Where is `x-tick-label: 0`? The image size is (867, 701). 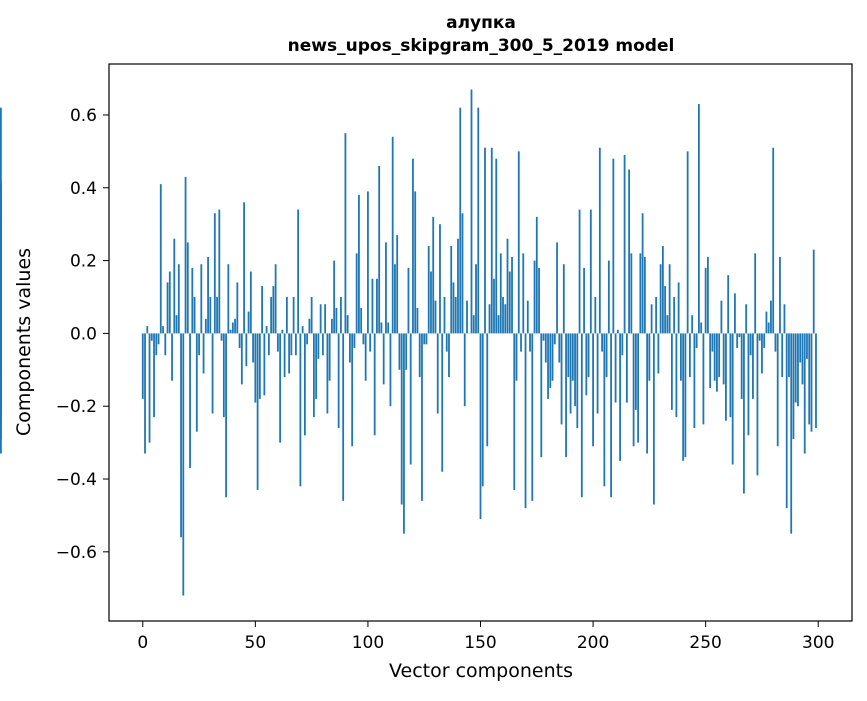
x-tick-label: 0 is located at coordinates (142, 643).